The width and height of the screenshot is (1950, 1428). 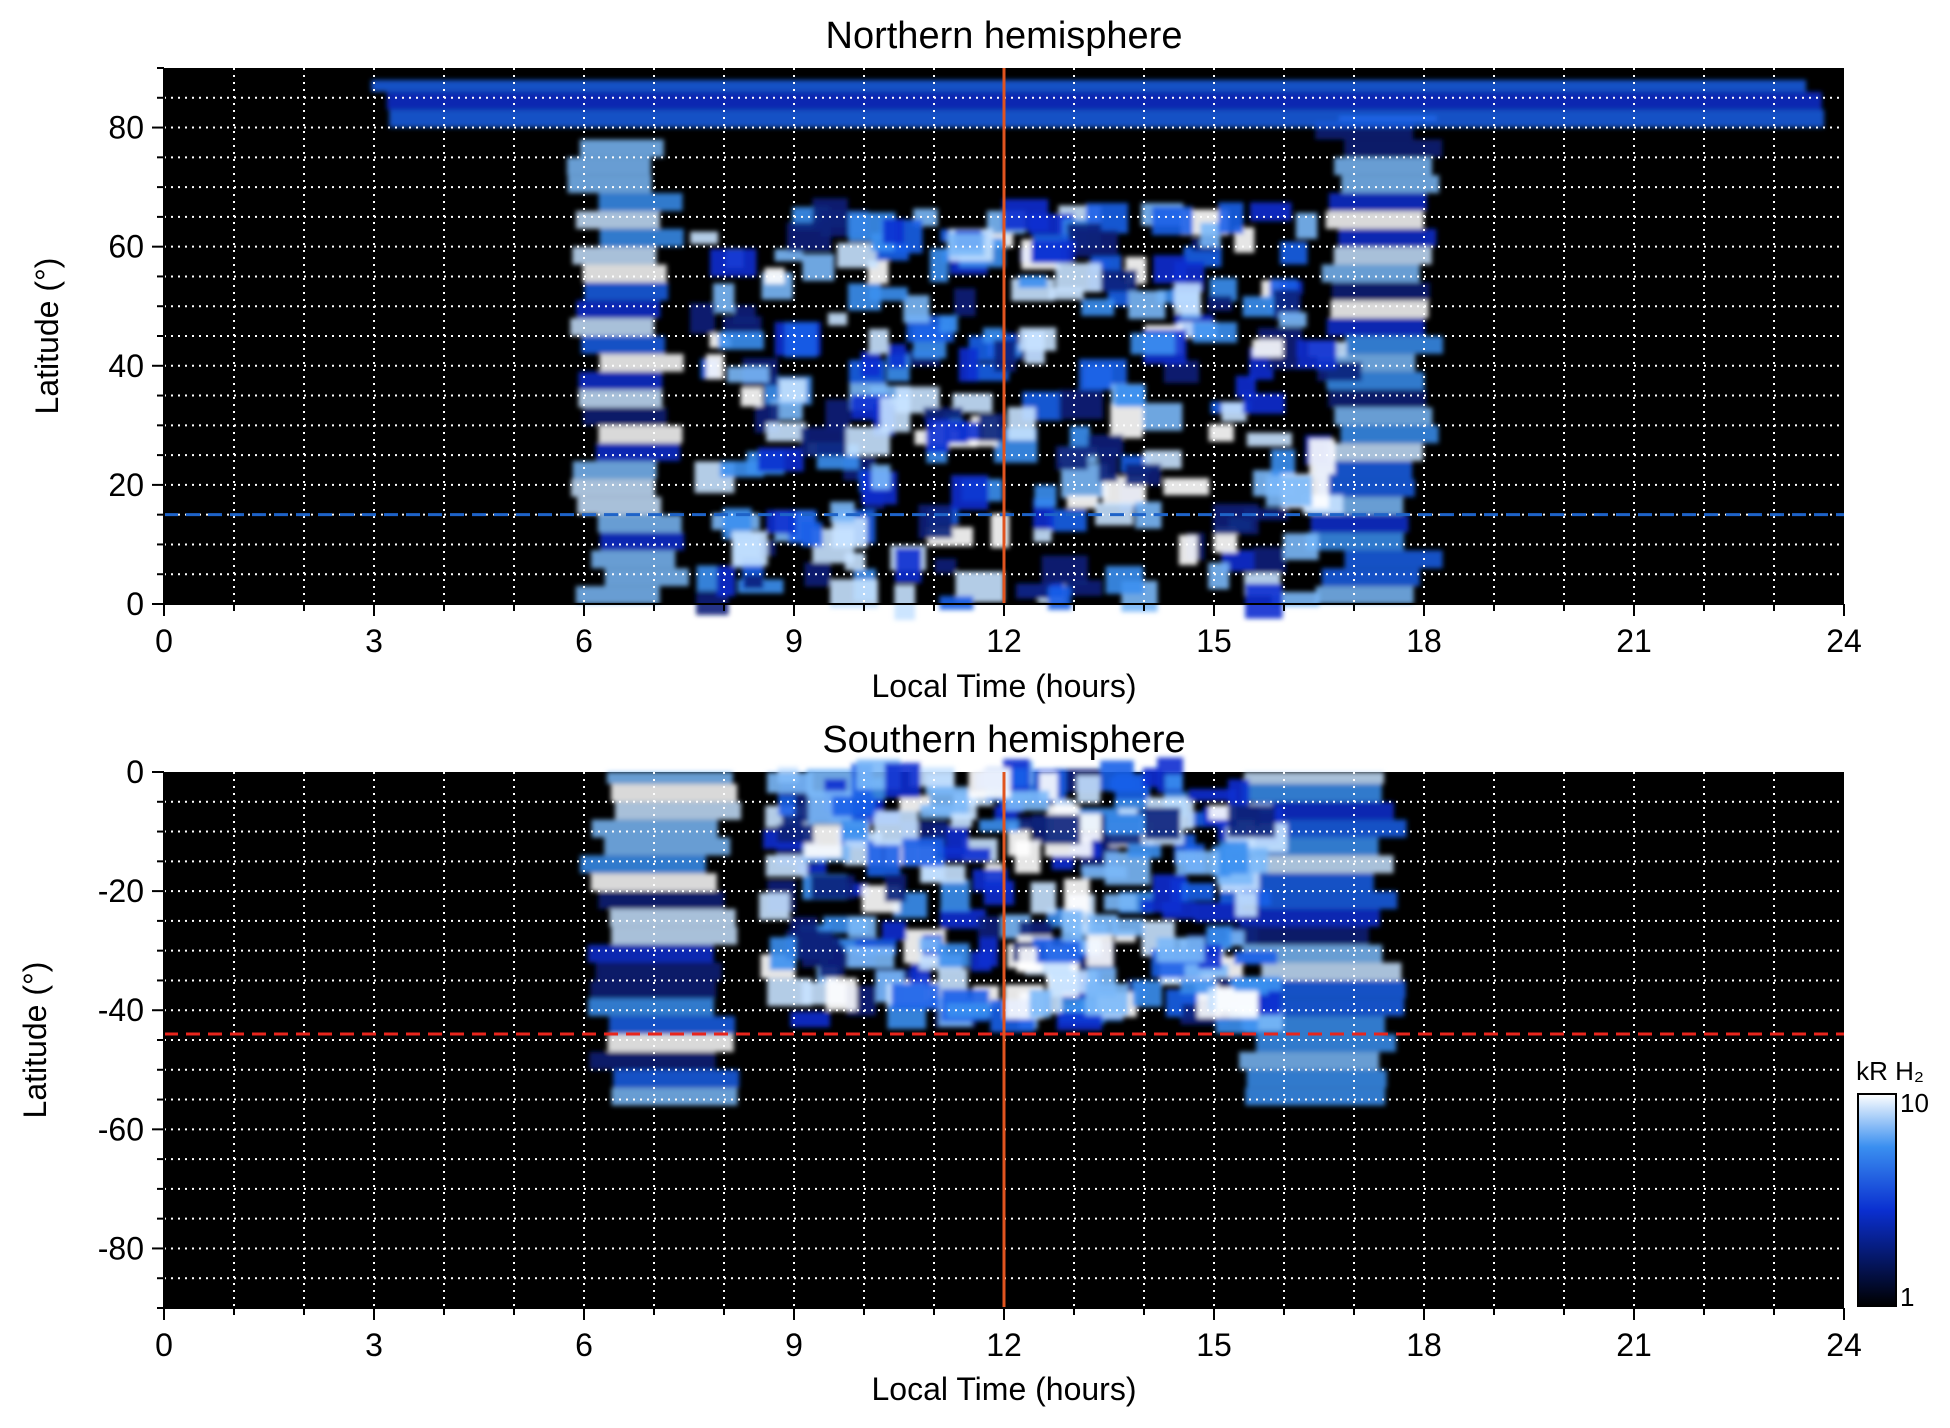 I want to click on y-tick-label: 20, so click(x=126, y=485).